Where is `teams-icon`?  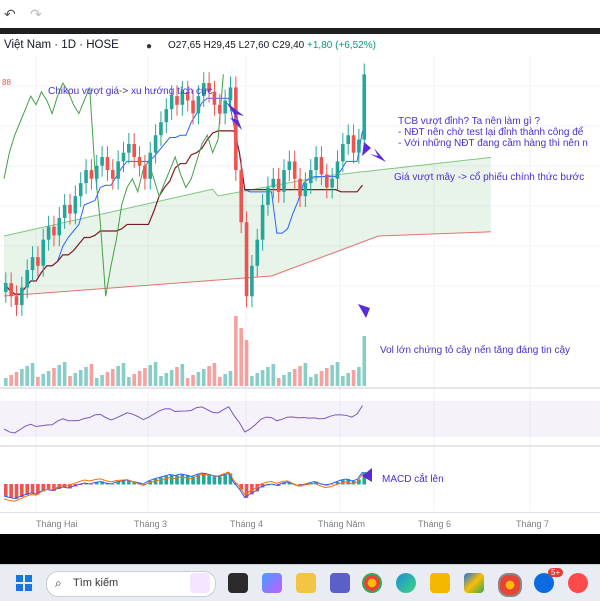
teams-icon is located at coordinates (340, 583).